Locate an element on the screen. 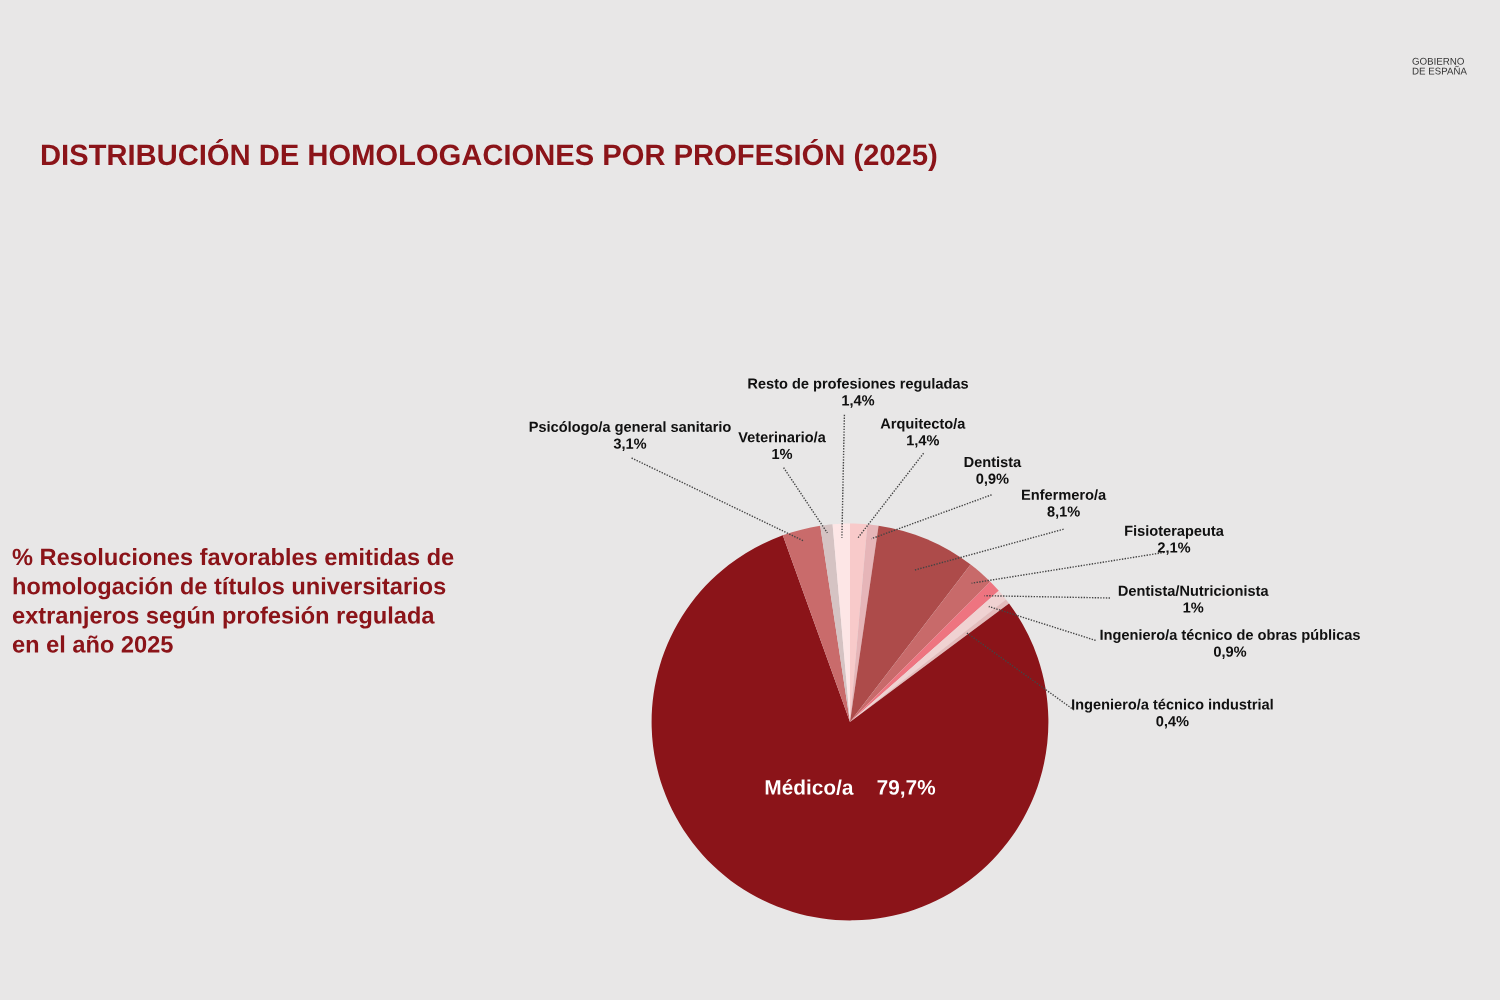 This screenshot has height=1000, width=1500. slice-label: Dentista is located at coordinates (993, 462).